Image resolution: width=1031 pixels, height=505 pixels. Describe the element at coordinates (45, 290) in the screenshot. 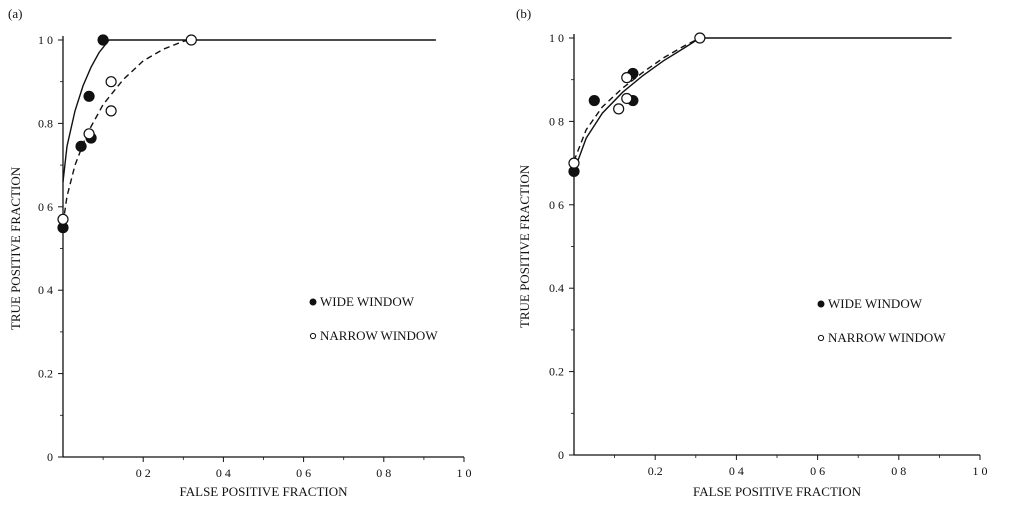

I see `y-tick-label: 0 4` at that location.